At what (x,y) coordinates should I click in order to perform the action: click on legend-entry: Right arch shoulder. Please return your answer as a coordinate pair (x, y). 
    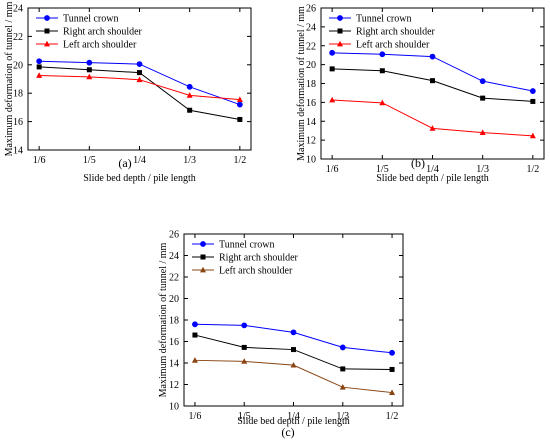
    Looking at the image, I should click on (89, 32).